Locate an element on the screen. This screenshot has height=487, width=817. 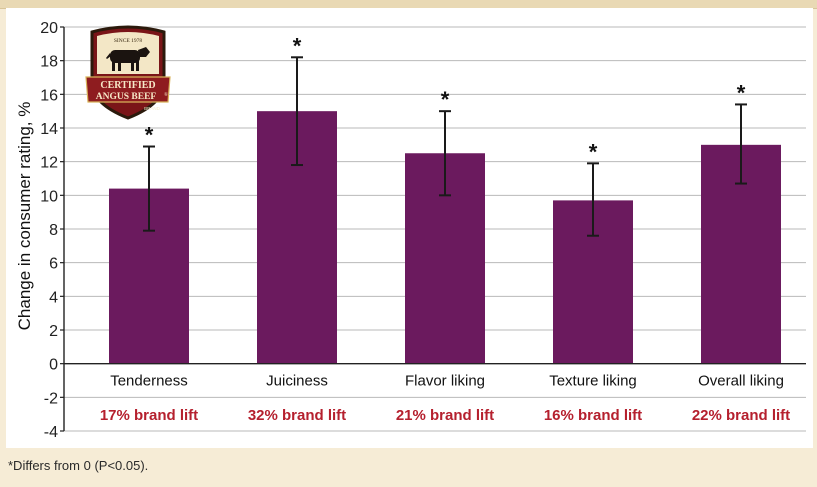
y-tick-label: -4 is located at coordinates (51, 432).